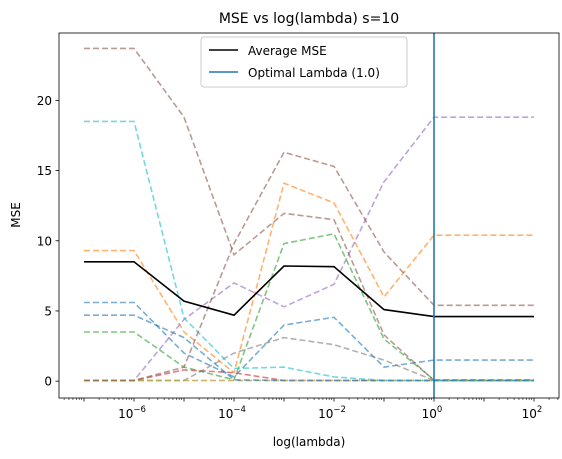 The height and width of the screenshot is (459, 562). Describe the element at coordinates (16, 215) in the screenshot. I see `y-axis-label: MSE` at that location.